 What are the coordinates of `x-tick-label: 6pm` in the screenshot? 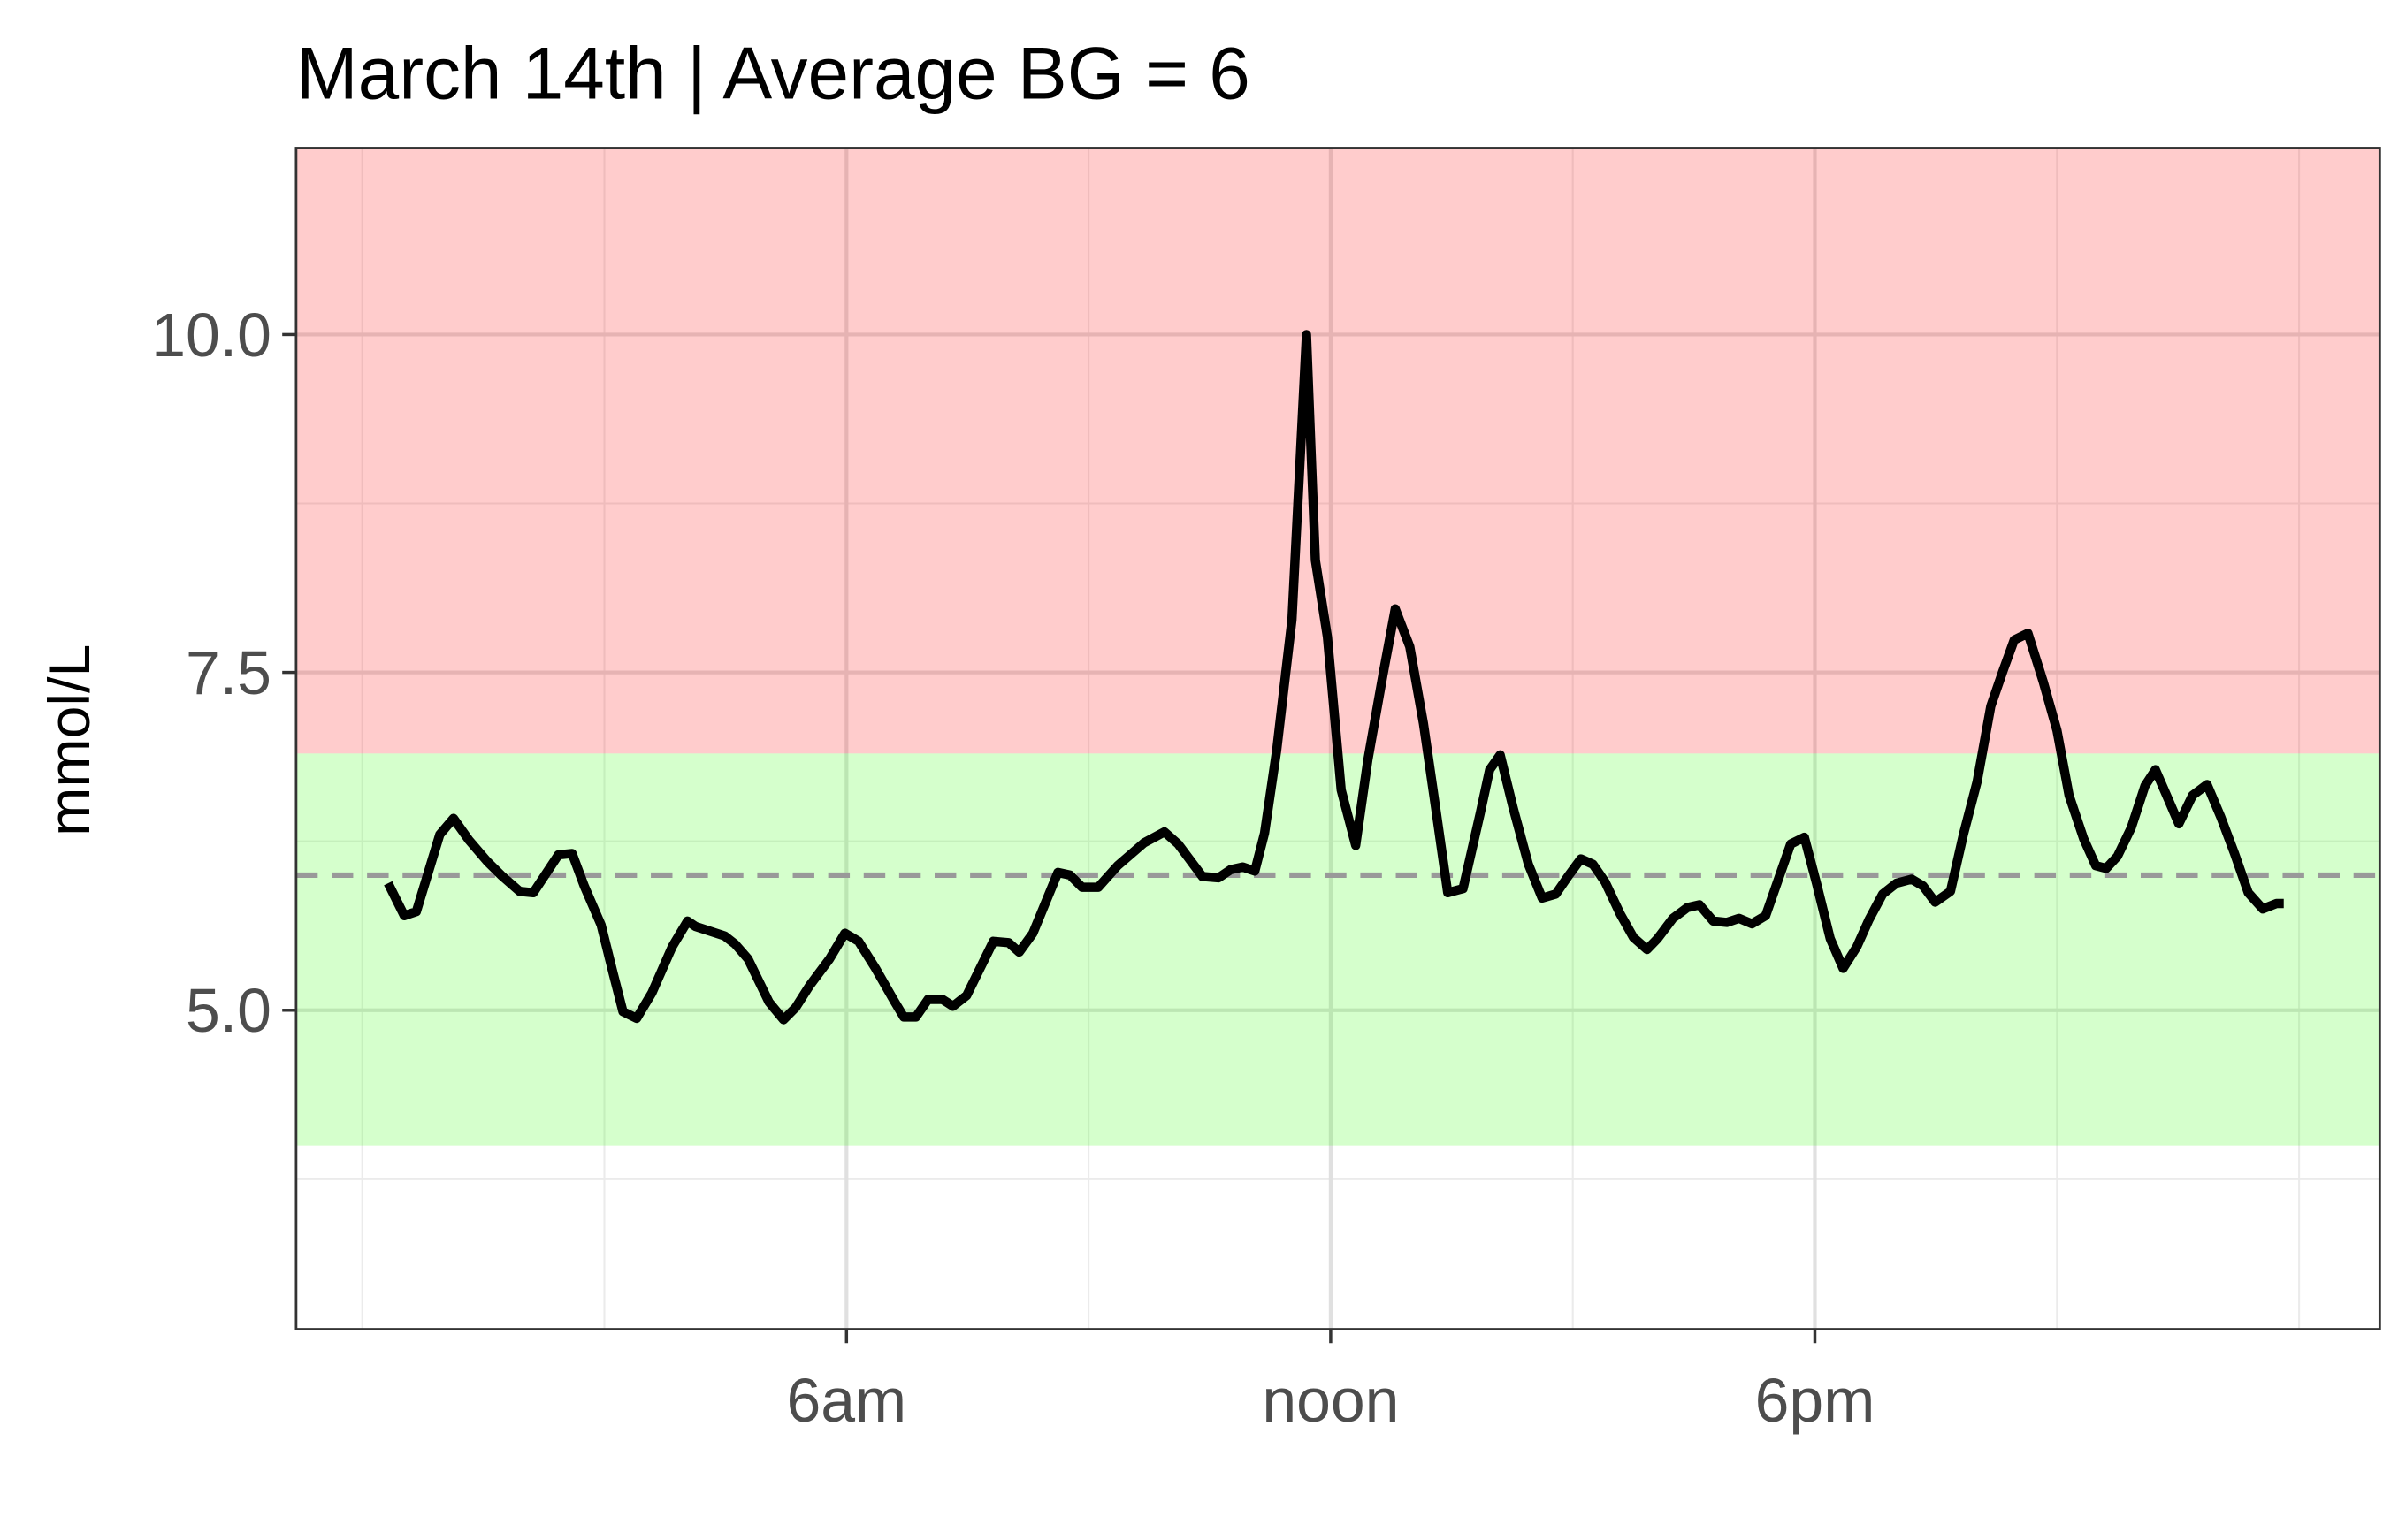 It's located at (1815, 1401).